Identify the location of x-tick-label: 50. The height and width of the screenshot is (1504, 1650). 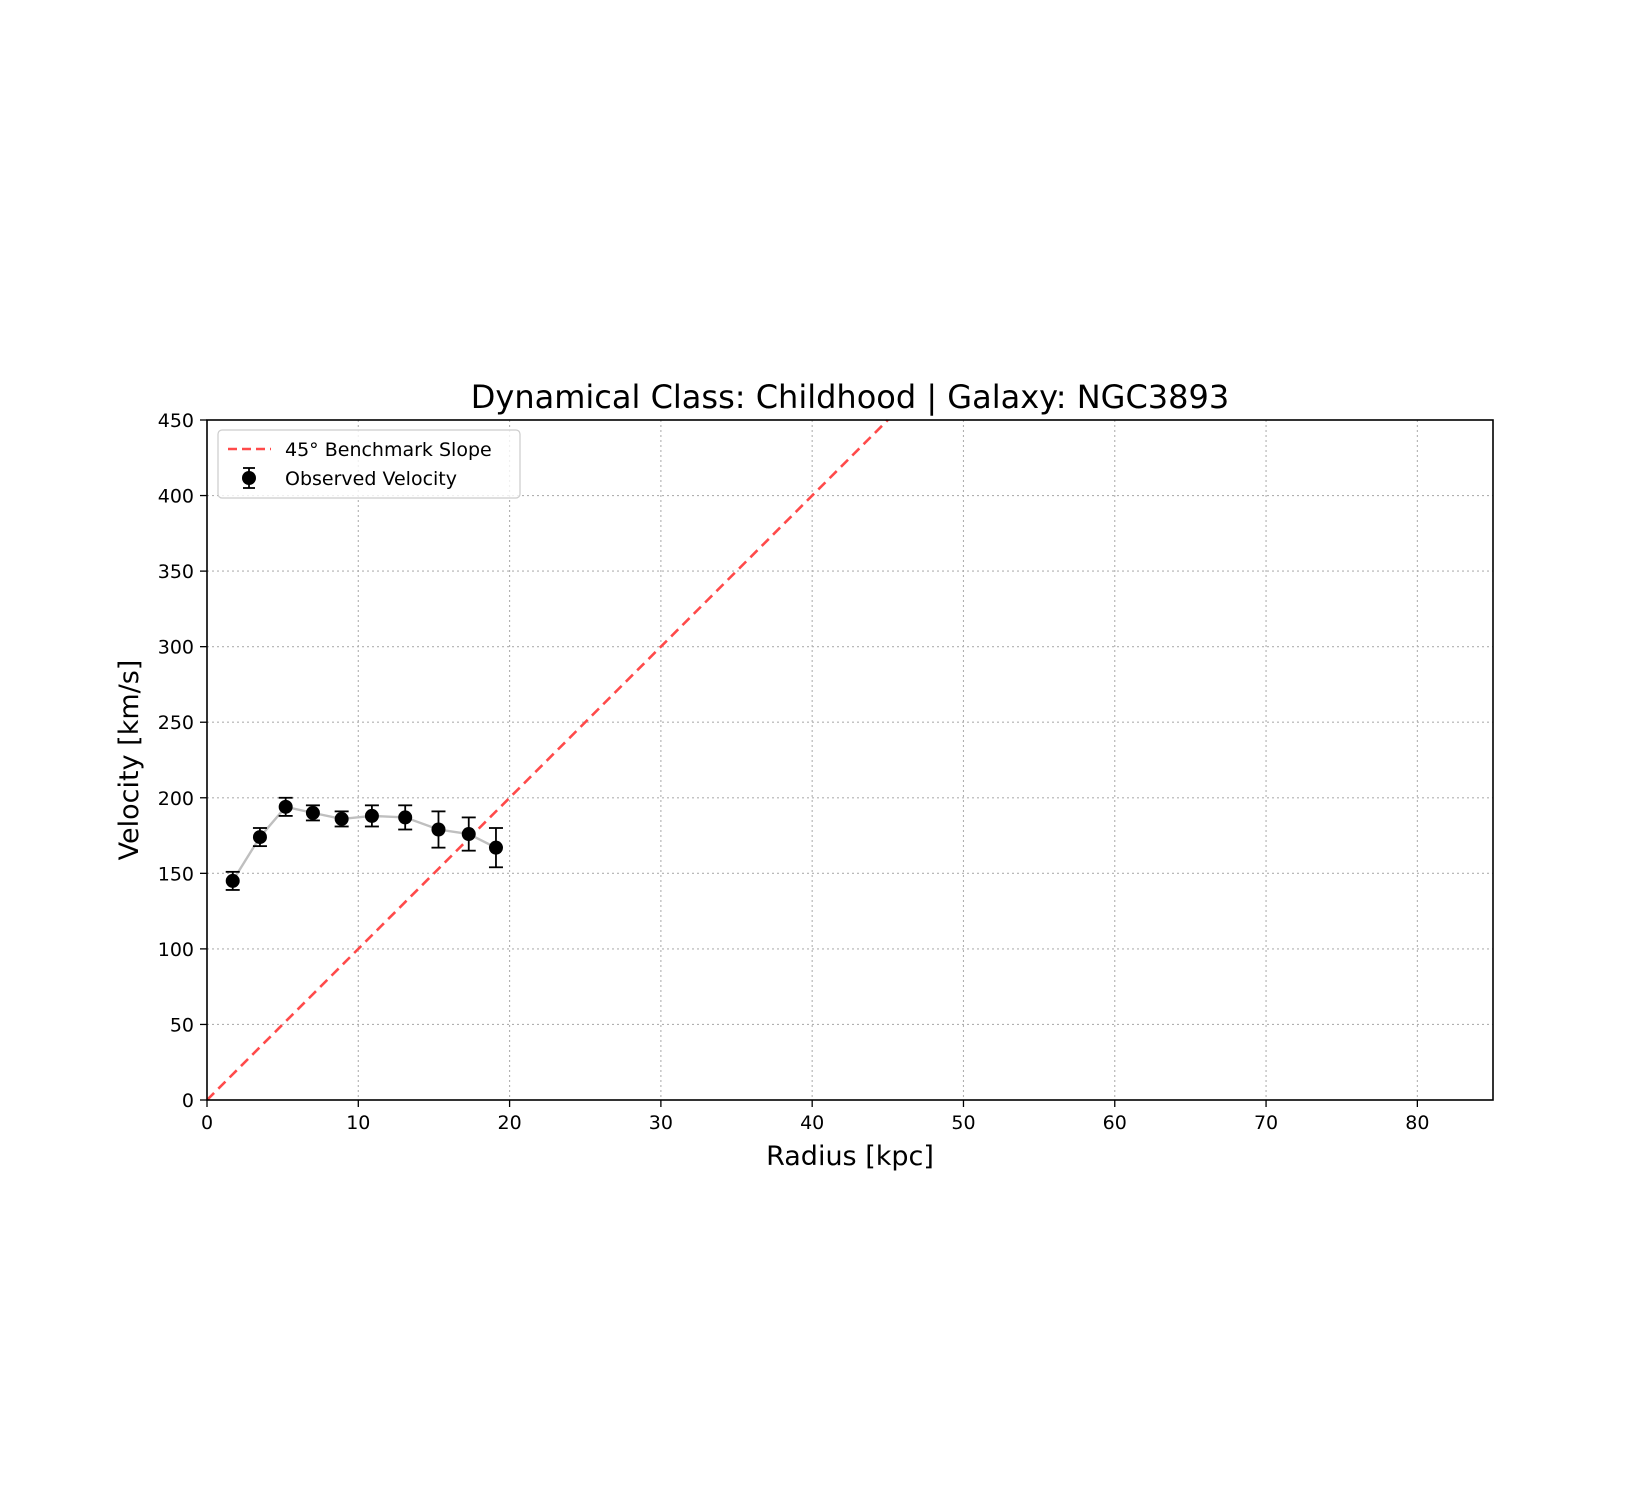
(963, 1123).